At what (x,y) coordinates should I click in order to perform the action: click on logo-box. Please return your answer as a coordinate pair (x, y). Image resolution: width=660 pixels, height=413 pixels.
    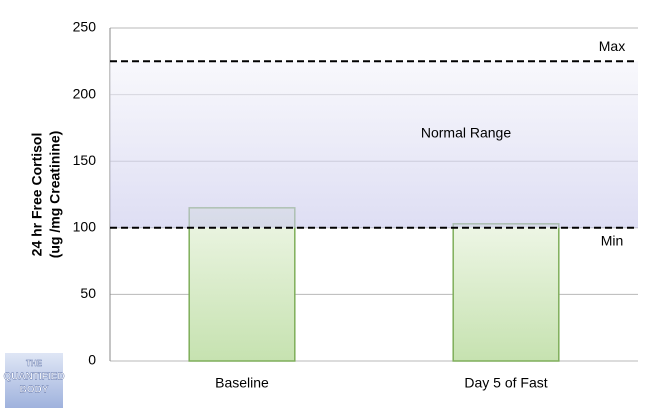
    Looking at the image, I should click on (34, 380).